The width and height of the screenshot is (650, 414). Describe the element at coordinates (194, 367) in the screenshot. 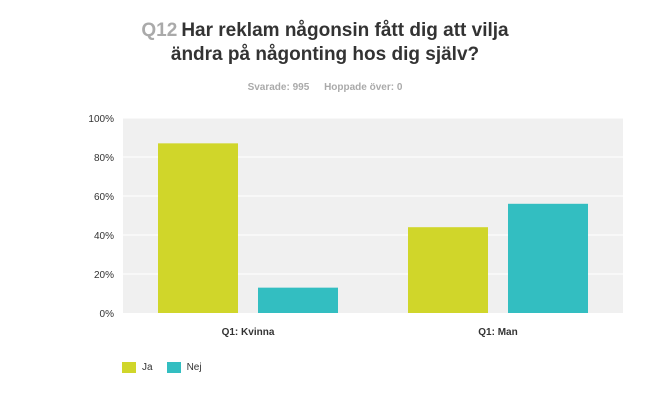

I see `legend-label-nej: Nej` at that location.